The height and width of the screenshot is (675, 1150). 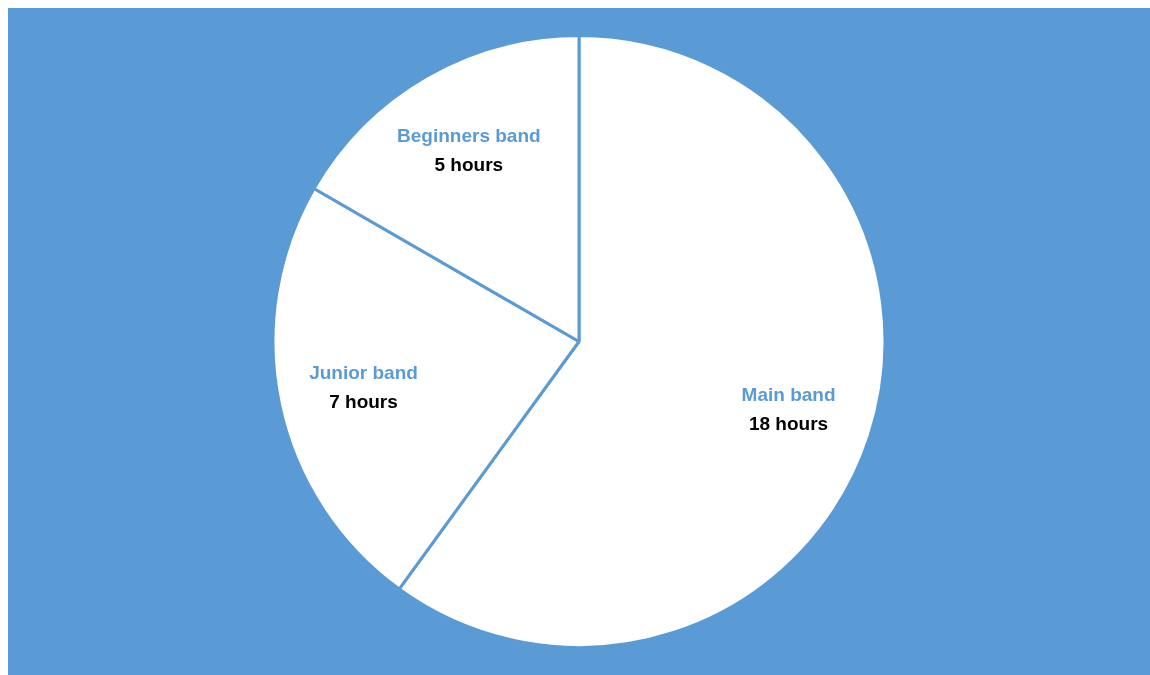 What do you see at coordinates (363, 401) in the screenshot?
I see `data-label: 7 hours` at bounding box center [363, 401].